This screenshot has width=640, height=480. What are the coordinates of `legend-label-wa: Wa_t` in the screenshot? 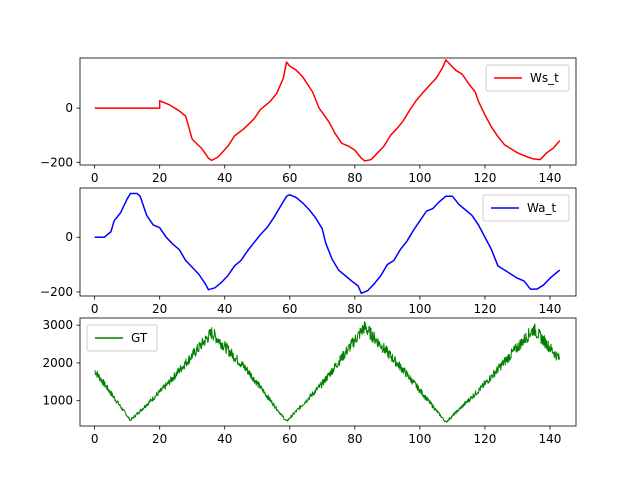 It's located at (541, 208).